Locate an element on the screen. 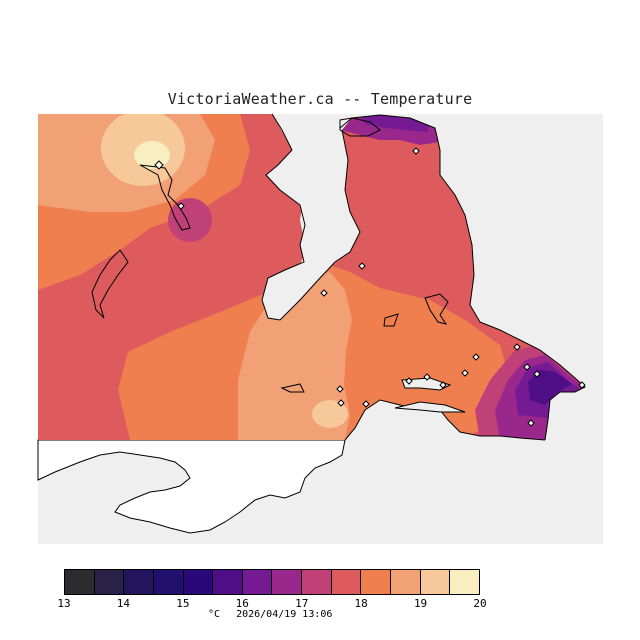 This screenshot has height=640, width=640. scale-tick-label: 17 is located at coordinates (302, 603).